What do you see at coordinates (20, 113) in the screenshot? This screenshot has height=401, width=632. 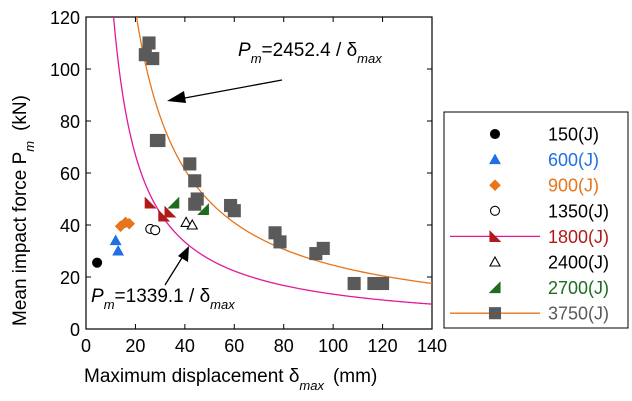 I see `y-axis-label-unit: (kN)` at bounding box center [20, 113].